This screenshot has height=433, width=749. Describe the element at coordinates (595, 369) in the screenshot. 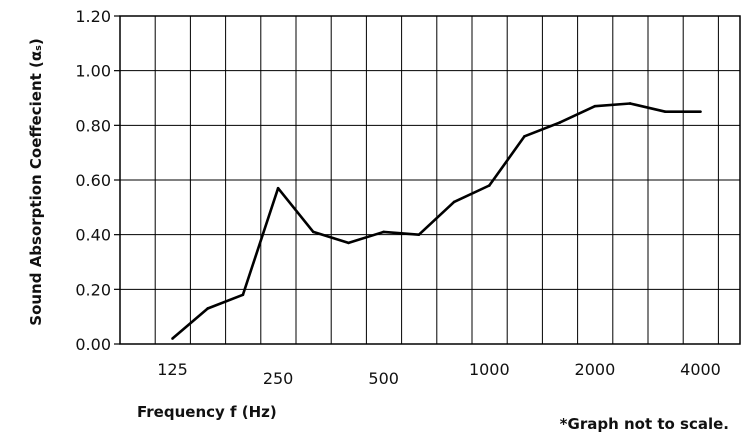

I see `x-tick-label: 2000` at that location.